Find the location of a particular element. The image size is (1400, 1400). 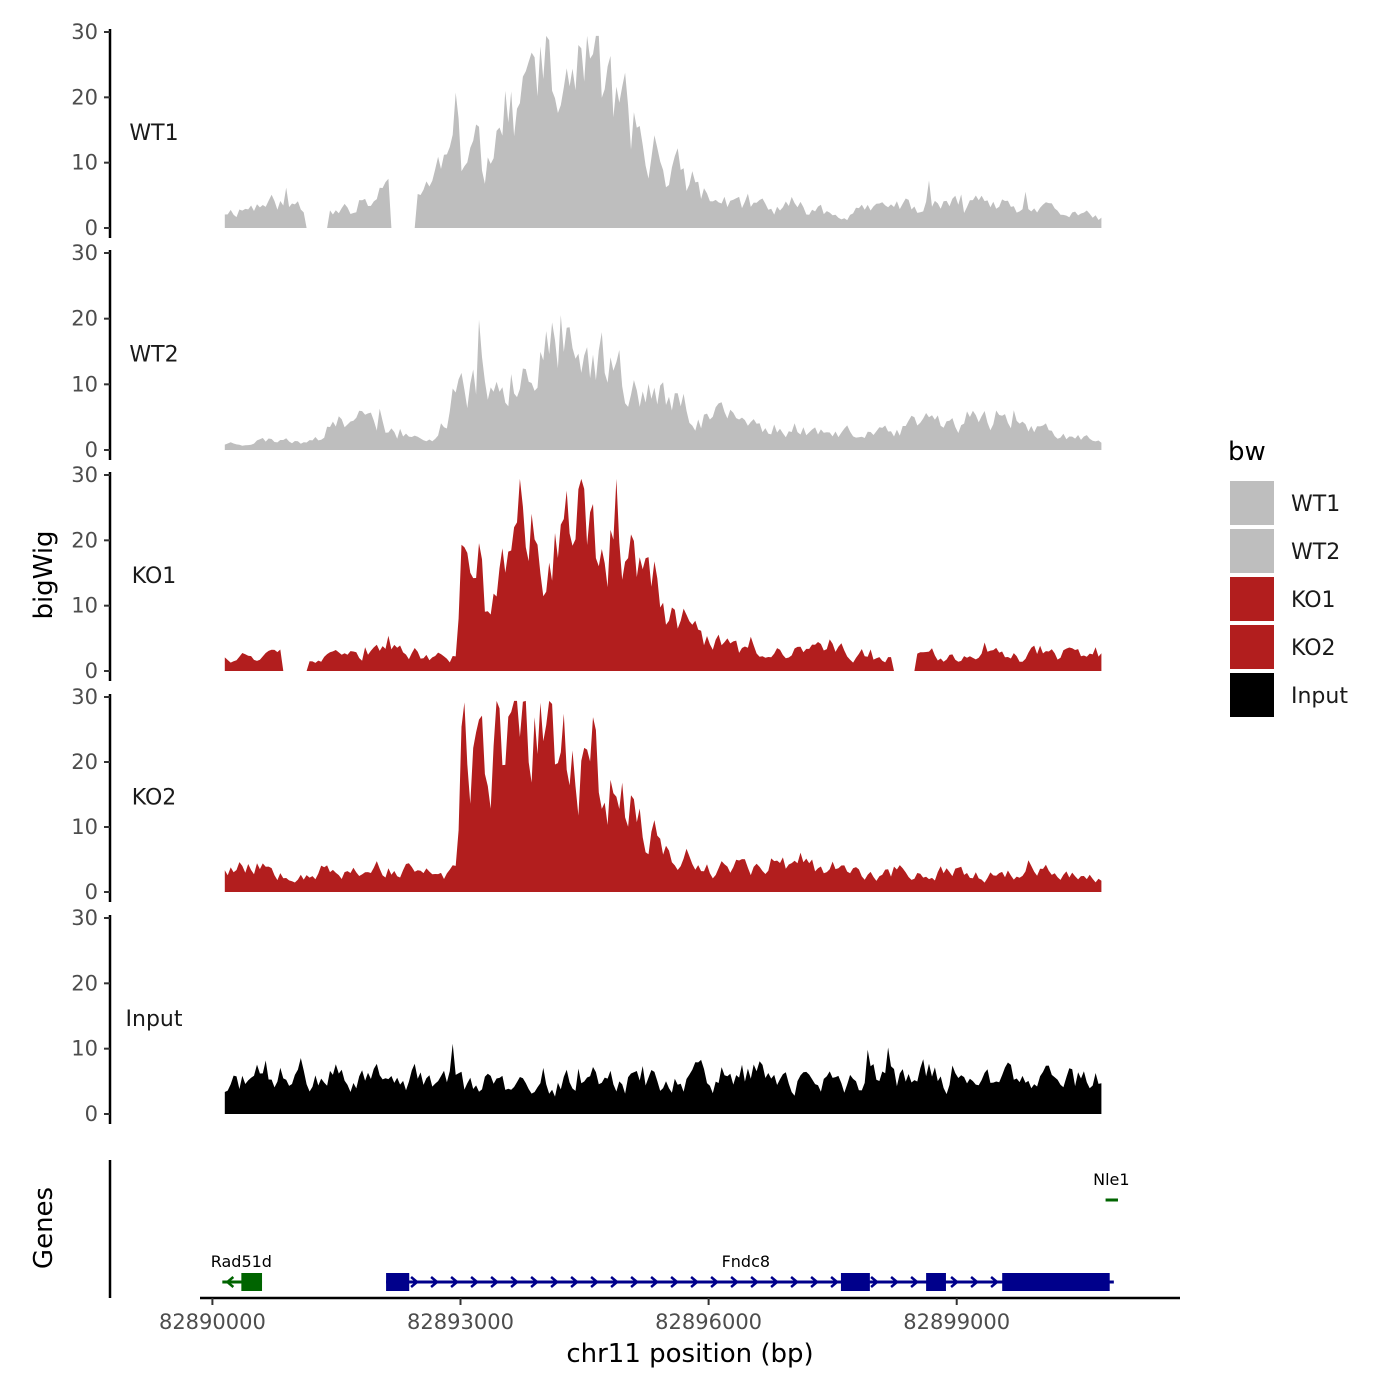

genes-group: Rad51d Fndc8 Nle1 is located at coordinates (619, 1229).